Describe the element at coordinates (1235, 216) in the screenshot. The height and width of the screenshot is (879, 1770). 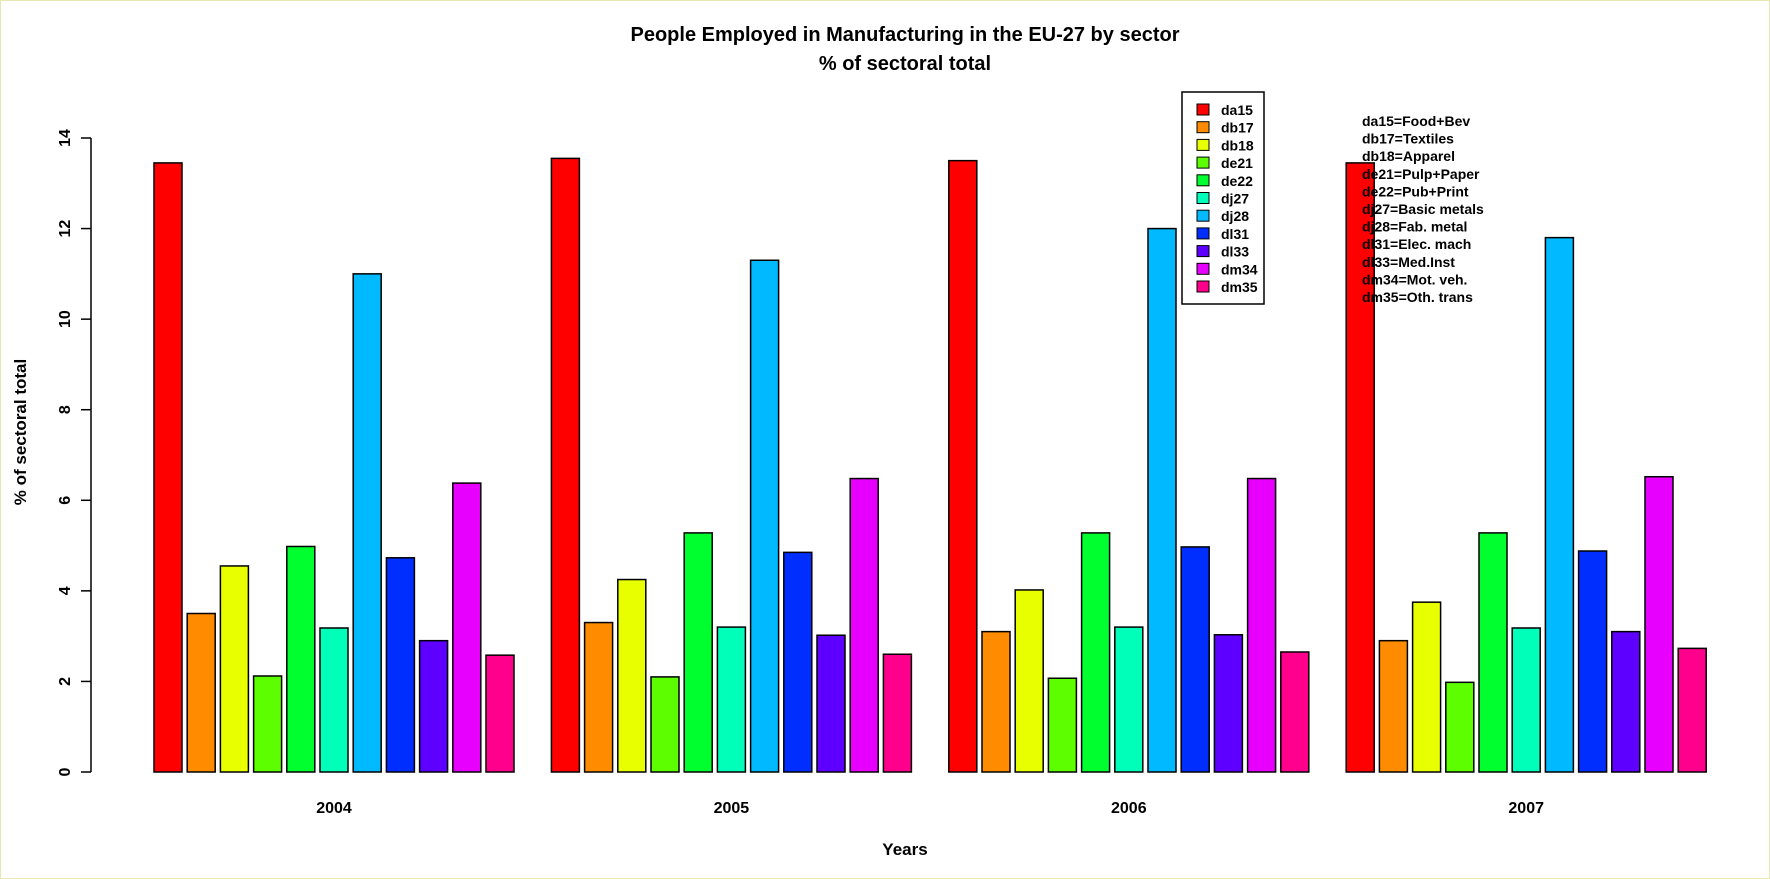
I see `legend-label-dj28: dj28` at that location.